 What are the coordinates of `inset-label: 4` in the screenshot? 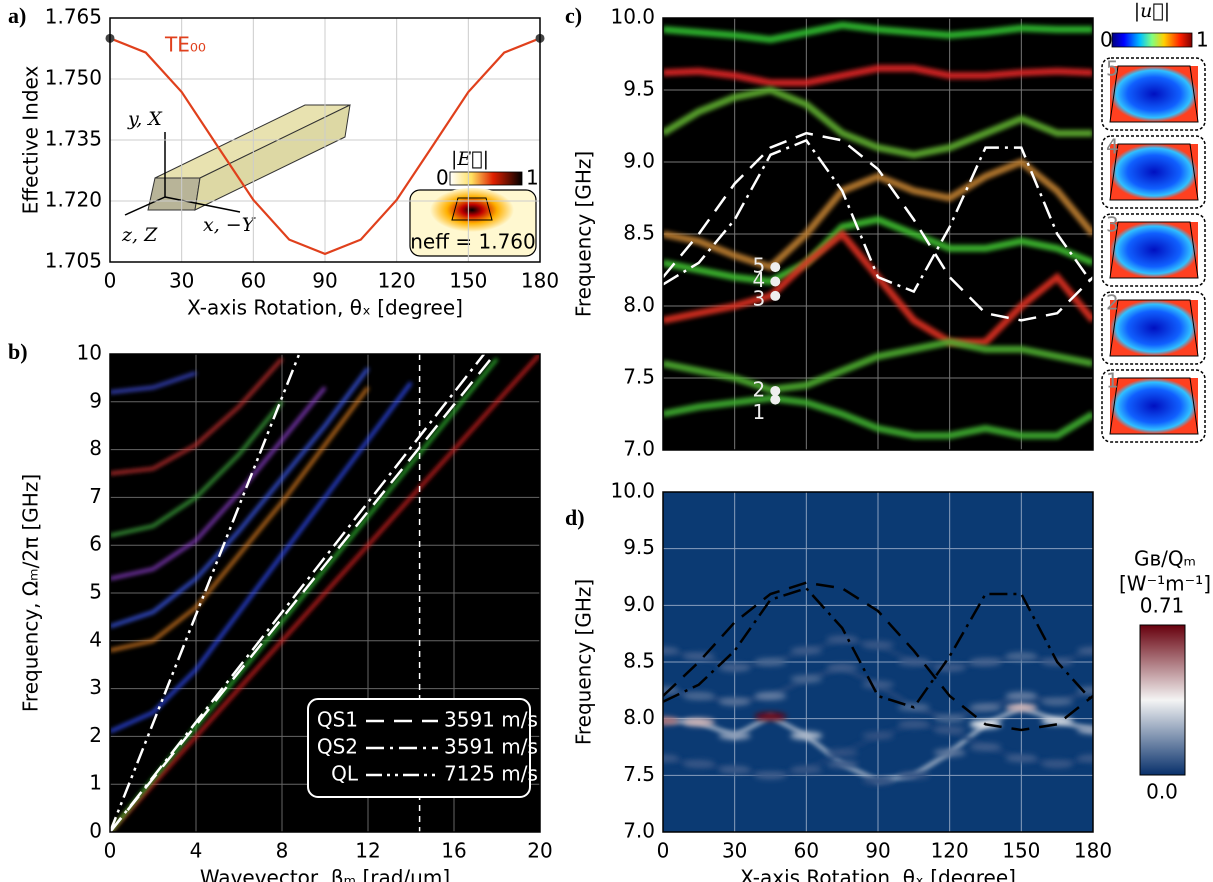 It's located at (1112, 147).